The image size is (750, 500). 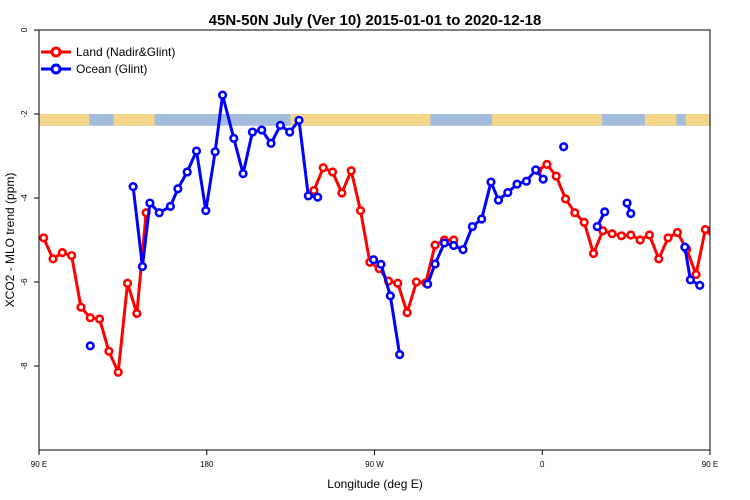 What do you see at coordinates (24, 29) in the screenshot?
I see `y-tick-label: 0` at bounding box center [24, 29].